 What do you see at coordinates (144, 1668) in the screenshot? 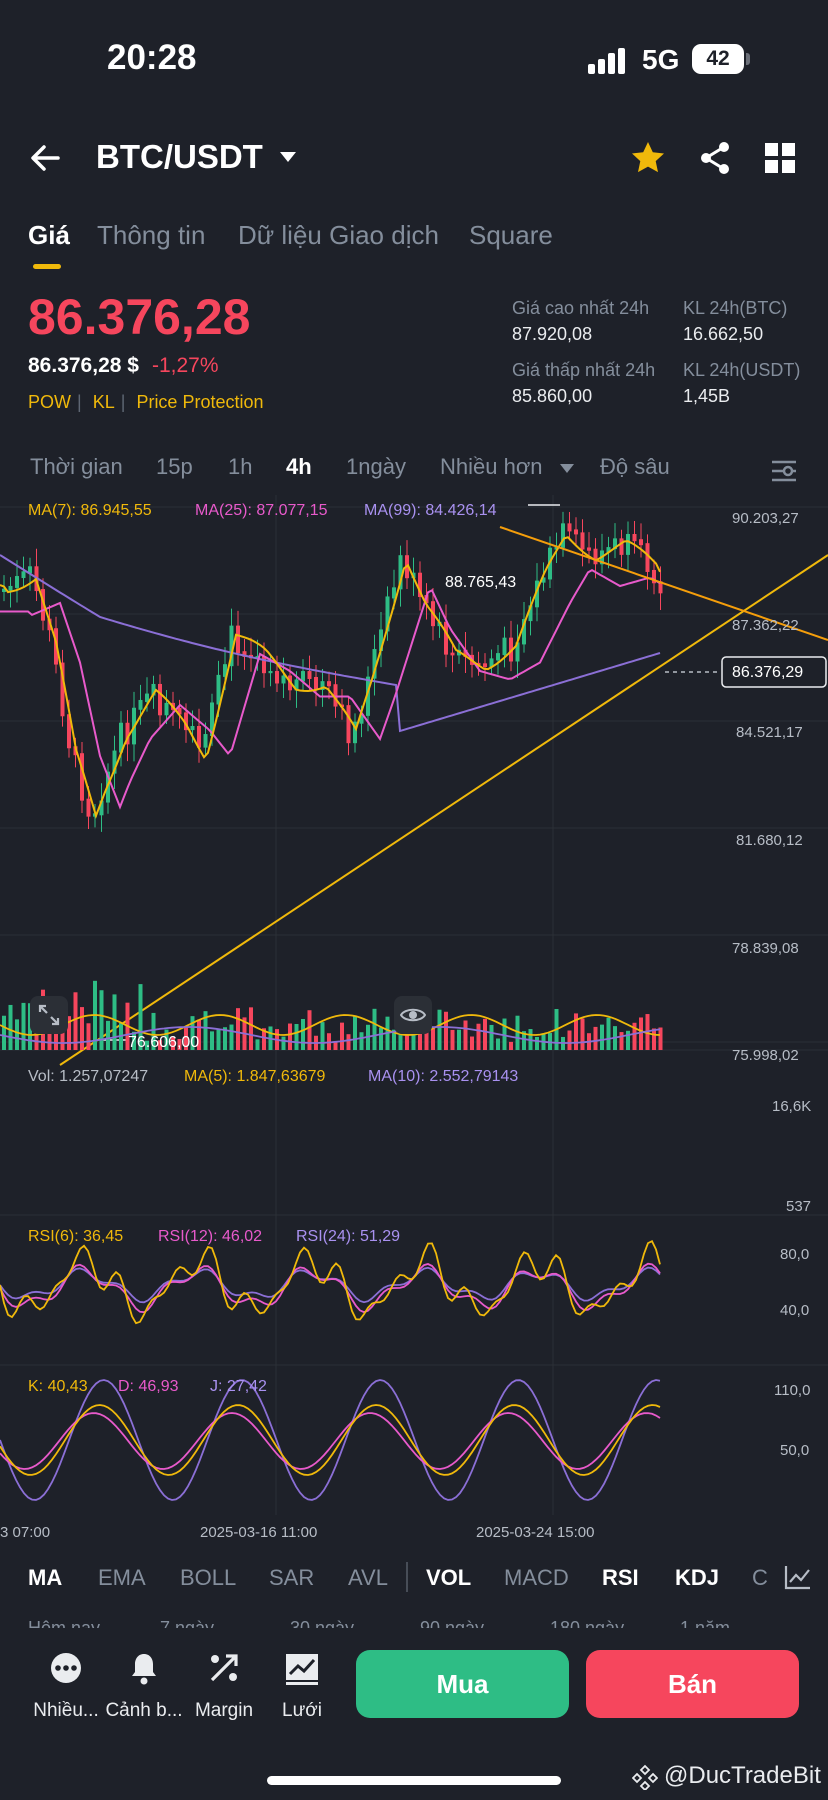
I see `bell-icon` at bounding box center [144, 1668].